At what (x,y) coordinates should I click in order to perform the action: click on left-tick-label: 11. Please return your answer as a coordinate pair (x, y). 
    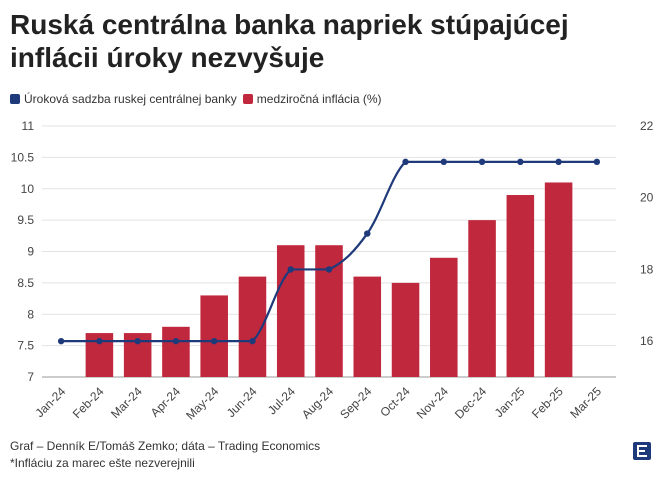
    Looking at the image, I should click on (28, 126).